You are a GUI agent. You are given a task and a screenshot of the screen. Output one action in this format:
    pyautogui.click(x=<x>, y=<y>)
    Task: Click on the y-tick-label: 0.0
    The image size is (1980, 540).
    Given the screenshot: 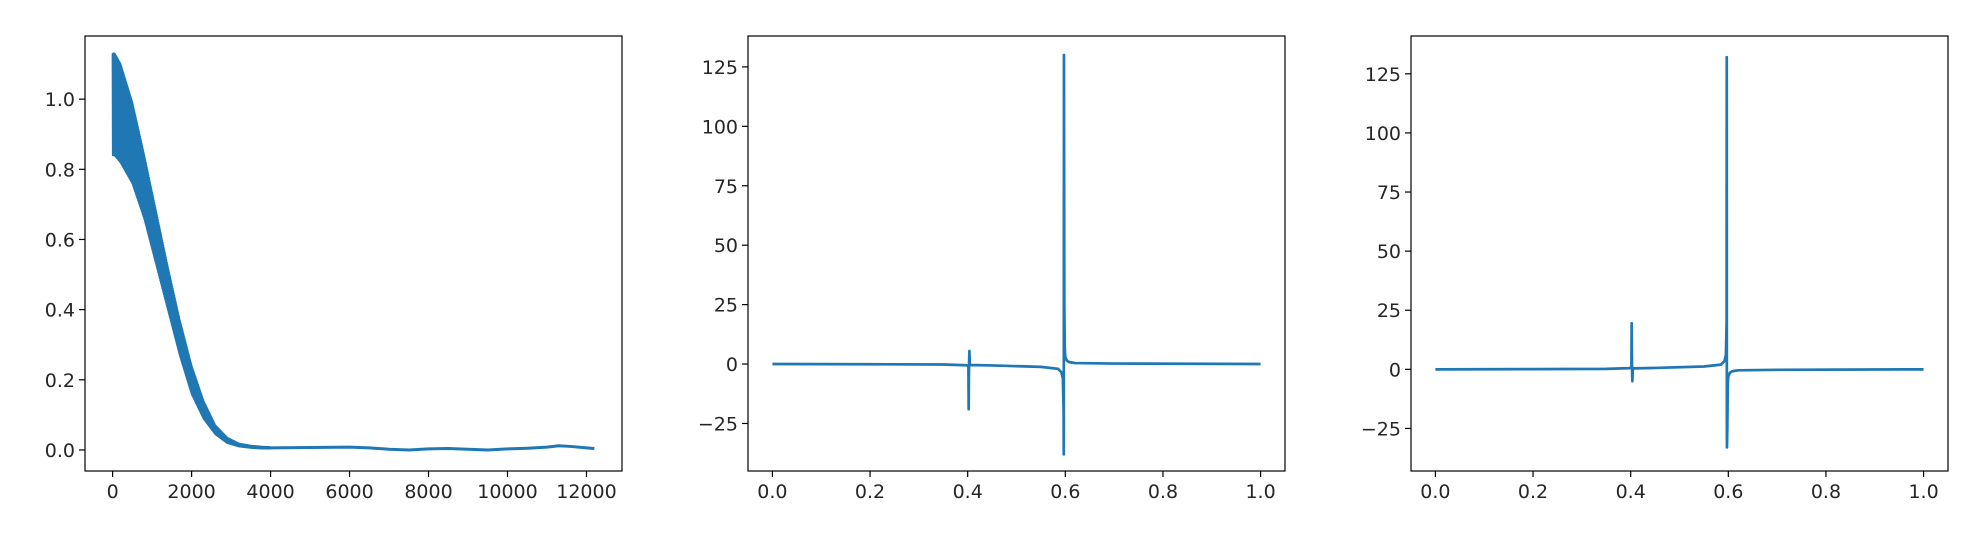 What is the action you would take?
    pyautogui.click(x=60, y=451)
    